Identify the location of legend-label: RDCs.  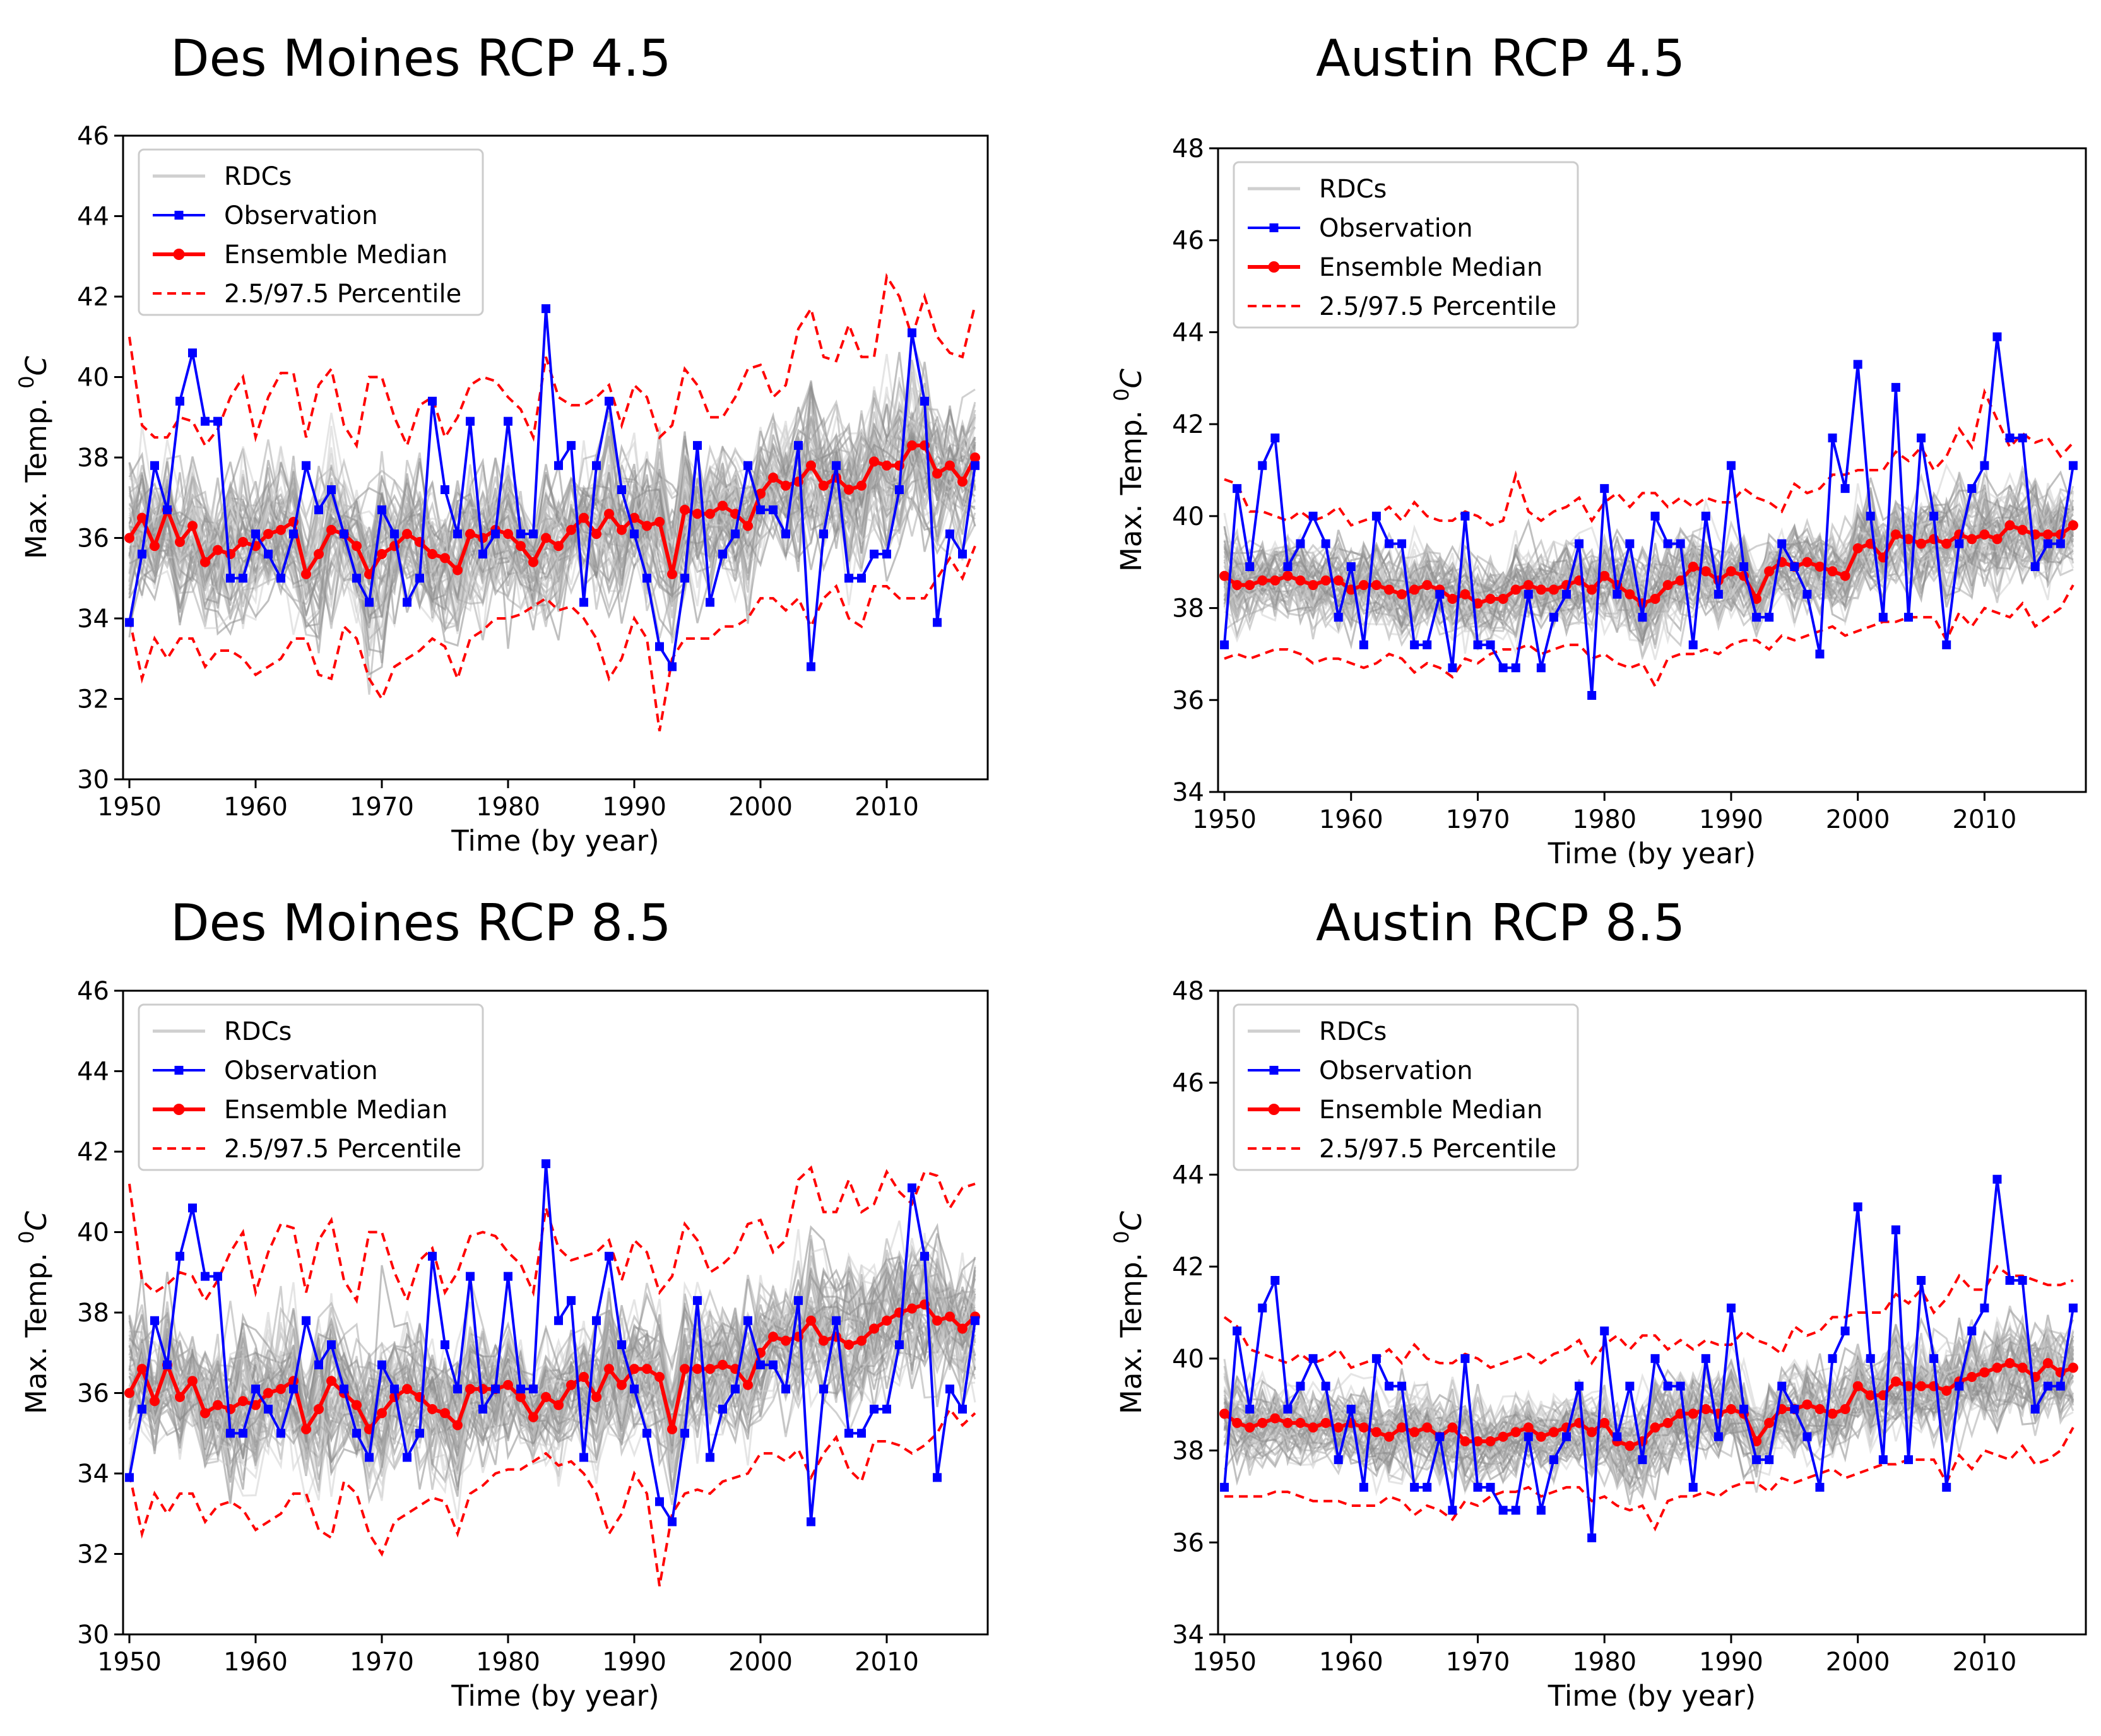
(258, 1031).